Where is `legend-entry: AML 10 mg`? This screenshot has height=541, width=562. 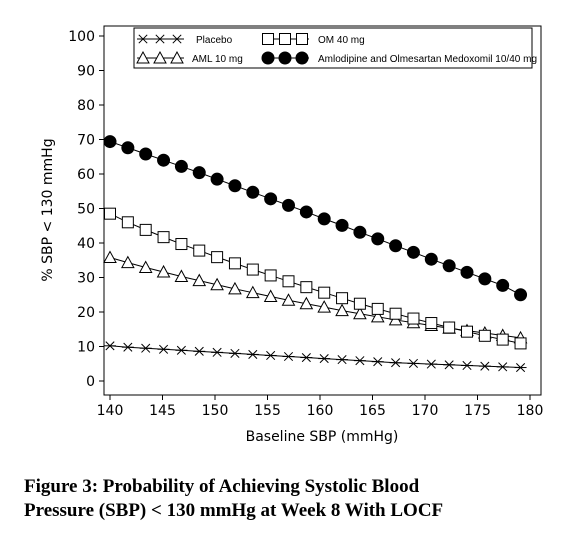
legend-entry: AML 10 mg is located at coordinates (189, 57).